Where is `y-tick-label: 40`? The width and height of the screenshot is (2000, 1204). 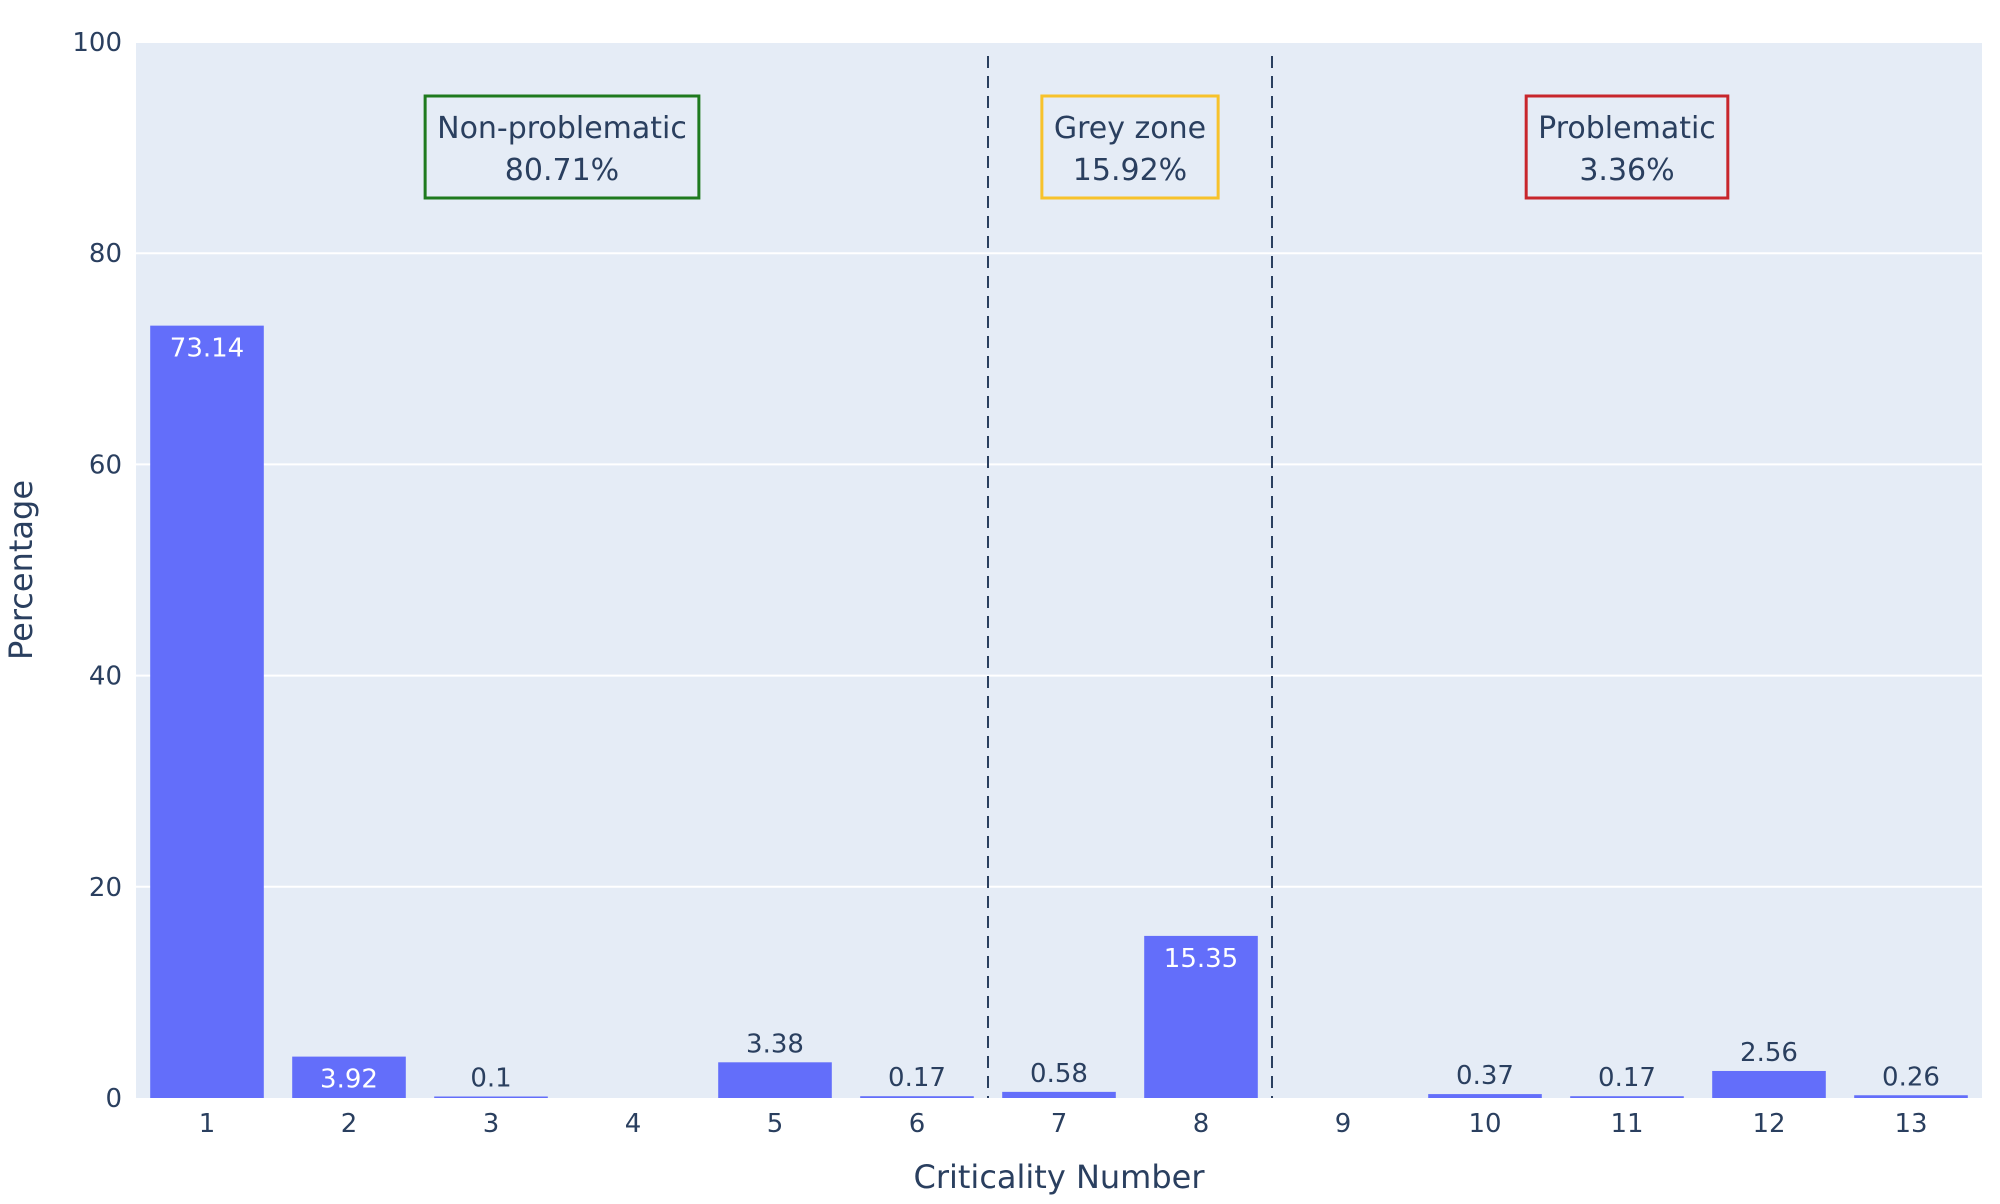
y-tick-label: 40 is located at coordinates (105, 677).